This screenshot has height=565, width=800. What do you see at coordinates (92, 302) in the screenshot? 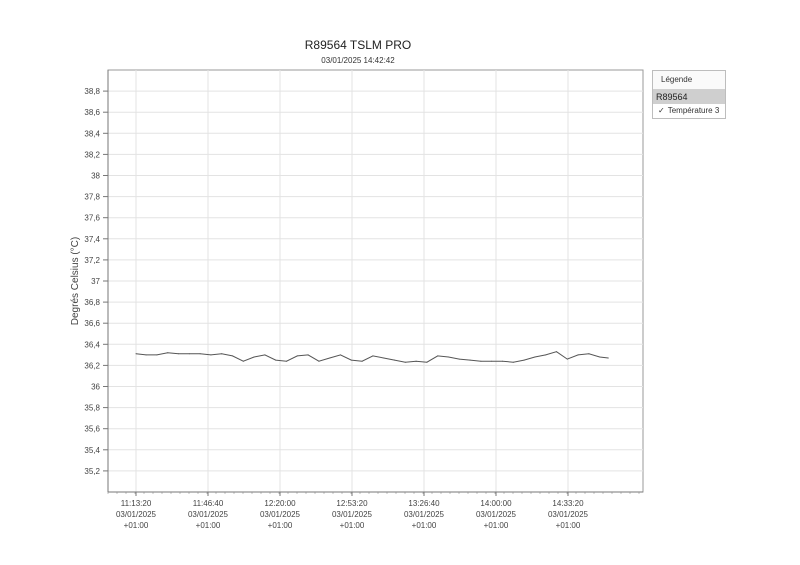
I see `y-tick-label: 36,8` at bounding box center [92, 302].